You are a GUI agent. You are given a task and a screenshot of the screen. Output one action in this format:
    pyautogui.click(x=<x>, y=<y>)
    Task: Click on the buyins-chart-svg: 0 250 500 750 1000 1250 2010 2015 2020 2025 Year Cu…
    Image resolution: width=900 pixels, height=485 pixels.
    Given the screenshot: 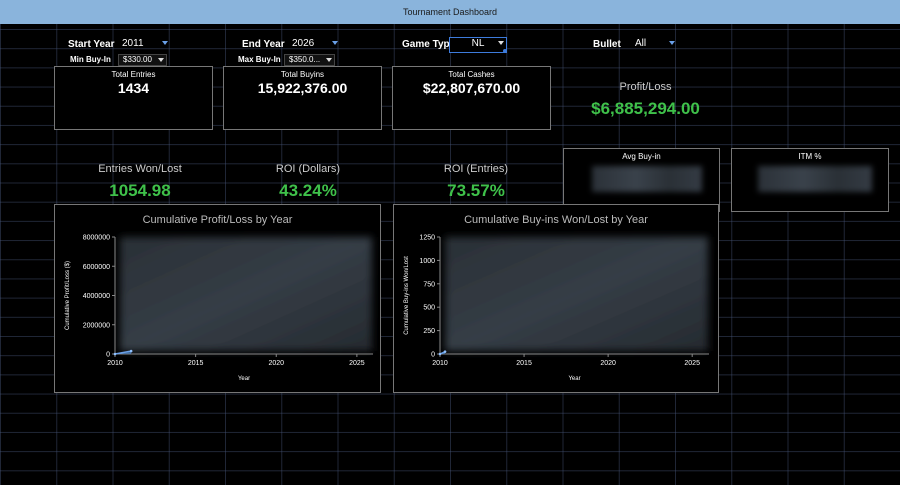 What is the action you would take?
    pyautogui.click(x=556, y=308)
    